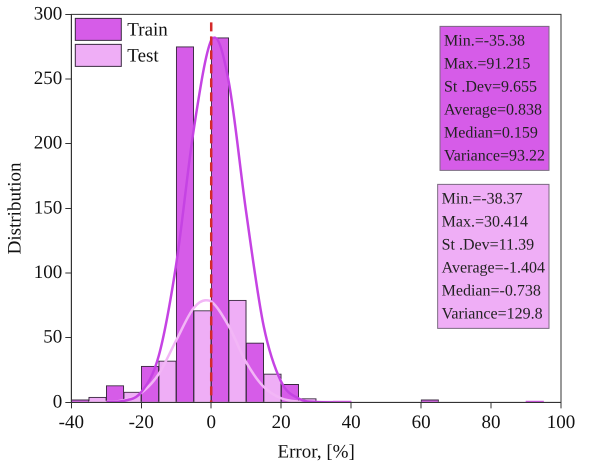  Describe the element at coordinates (147, 29) in the screenshot. I see `legend-label: Train` at that location.